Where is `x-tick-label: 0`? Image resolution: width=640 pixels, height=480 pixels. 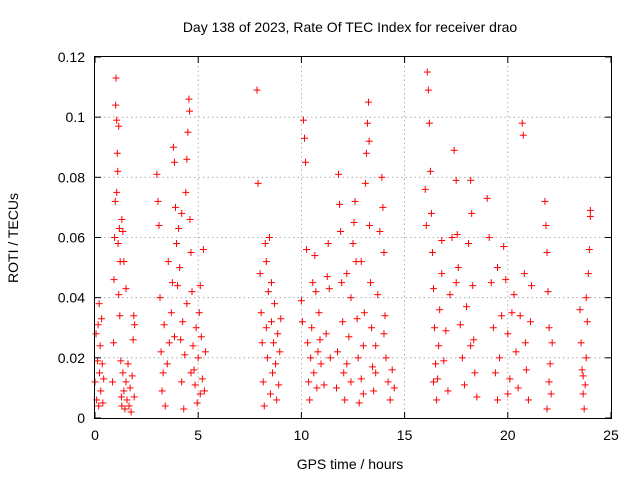
x-tick-label: 0 is located at coordinates (95, 435).